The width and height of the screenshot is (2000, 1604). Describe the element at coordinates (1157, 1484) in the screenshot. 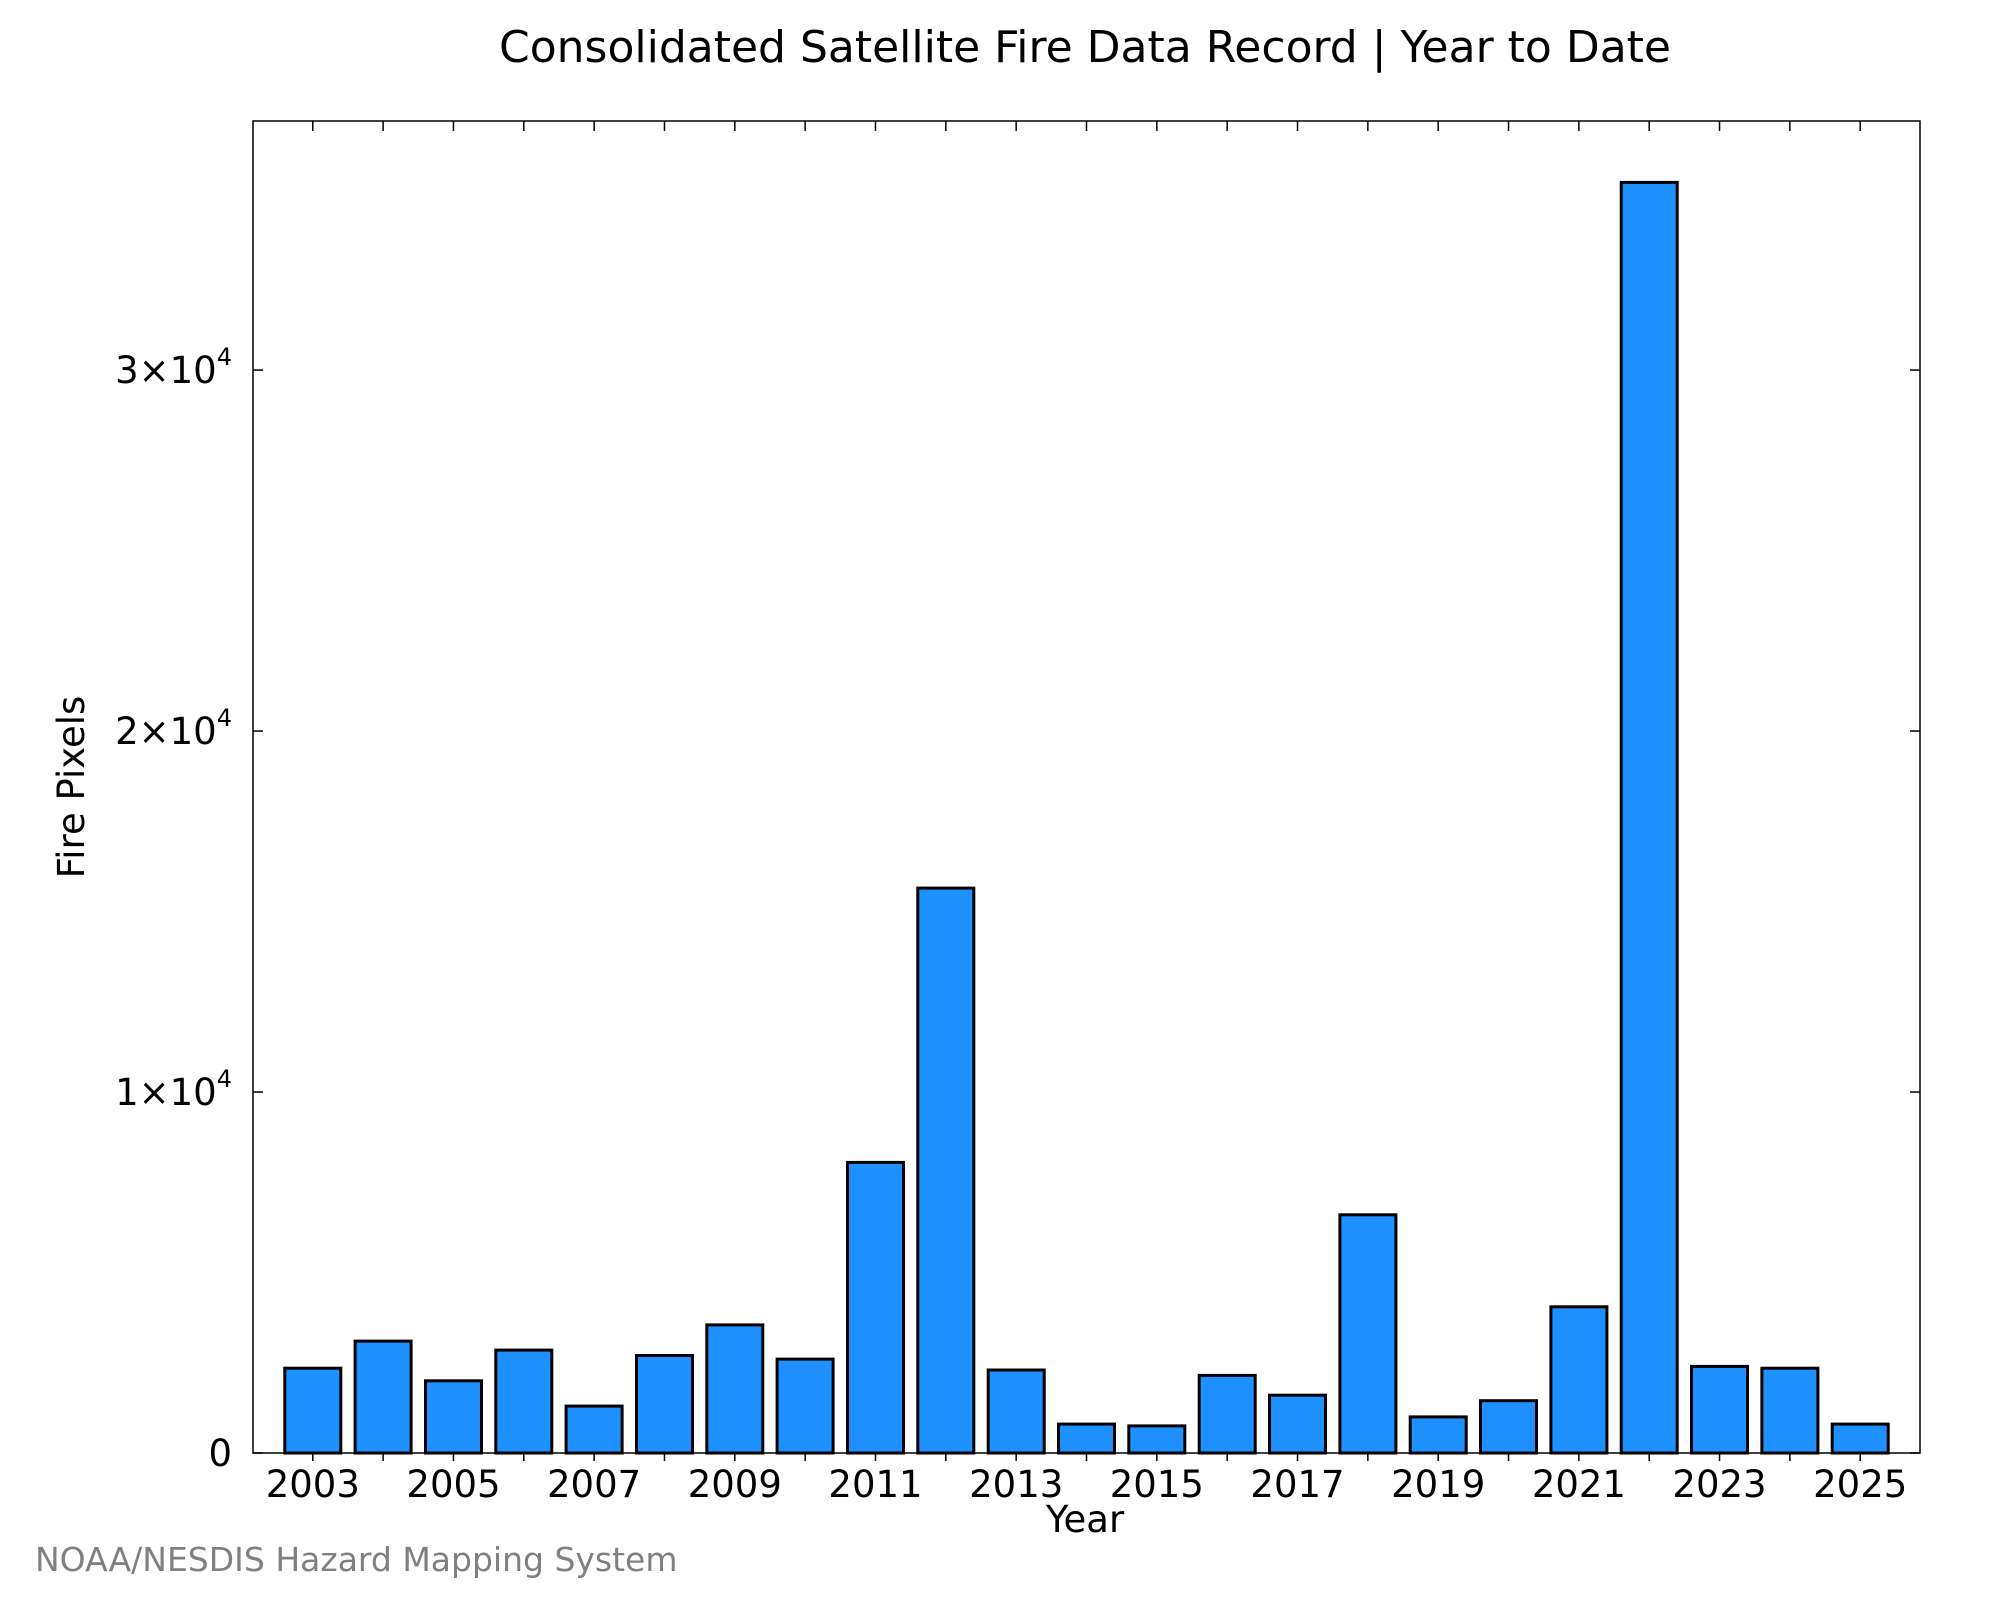

I see `x-tick-label: 2015` at that location.